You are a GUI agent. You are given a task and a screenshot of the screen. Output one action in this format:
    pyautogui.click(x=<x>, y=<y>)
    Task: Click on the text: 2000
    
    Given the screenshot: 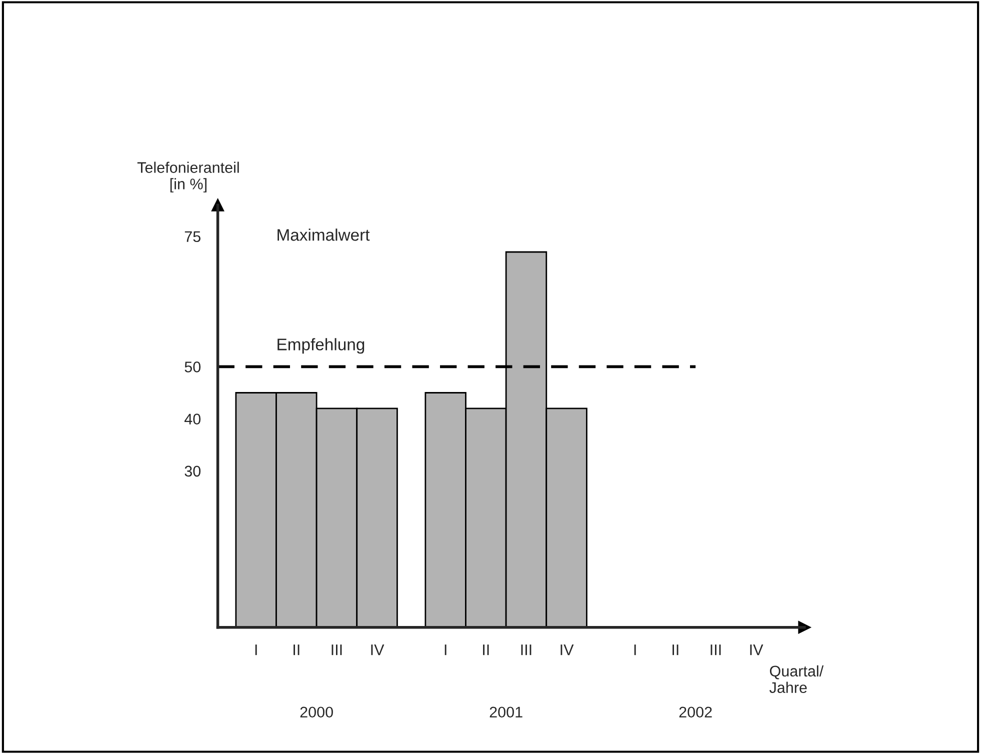 What is the action you would take?
    pyautogui.click(x=316, y=712)
    